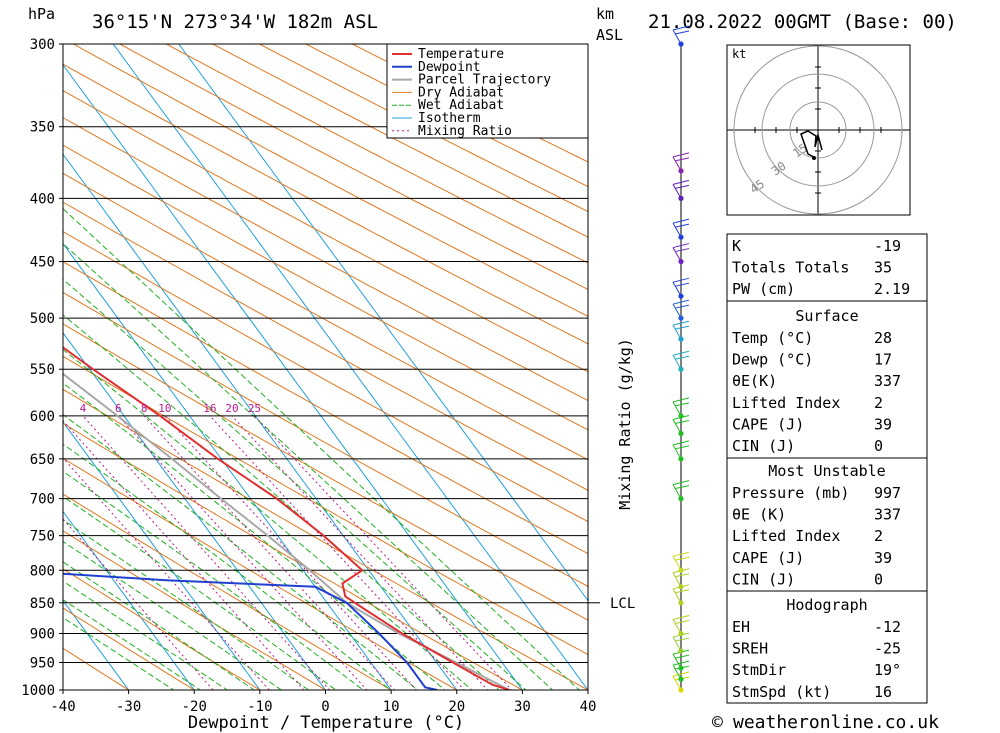 This screenshot has width=1000, height=733. Describe the element at coordinates (736, 246) in the screenshot. I see `index-label: K` at that location.